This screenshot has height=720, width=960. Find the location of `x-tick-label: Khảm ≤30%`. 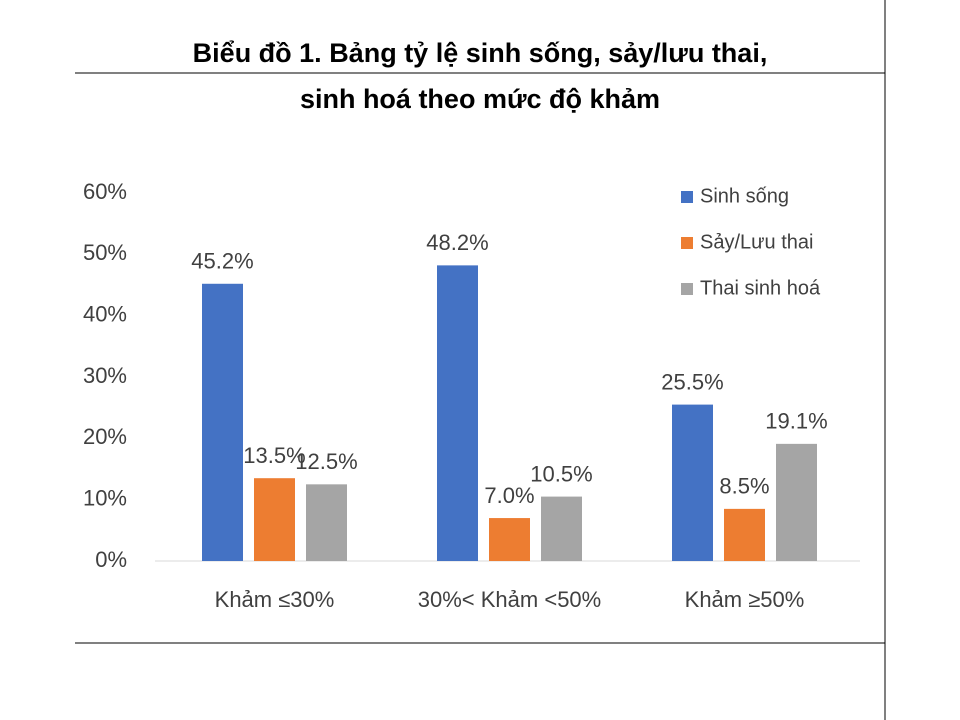

x-tick-label: Khảm ≤30% is located at coordinates (275, 599).